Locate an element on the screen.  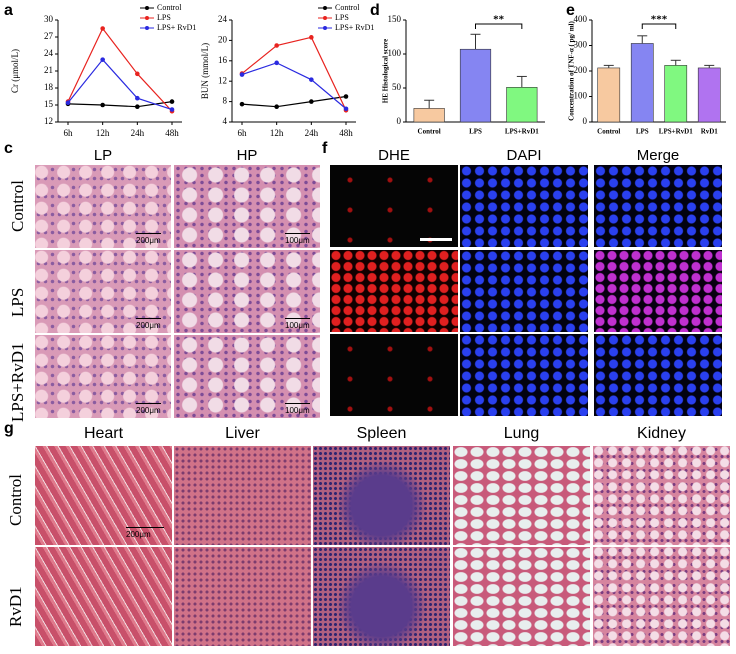
scale-bar is located at coordinates (436, 239).